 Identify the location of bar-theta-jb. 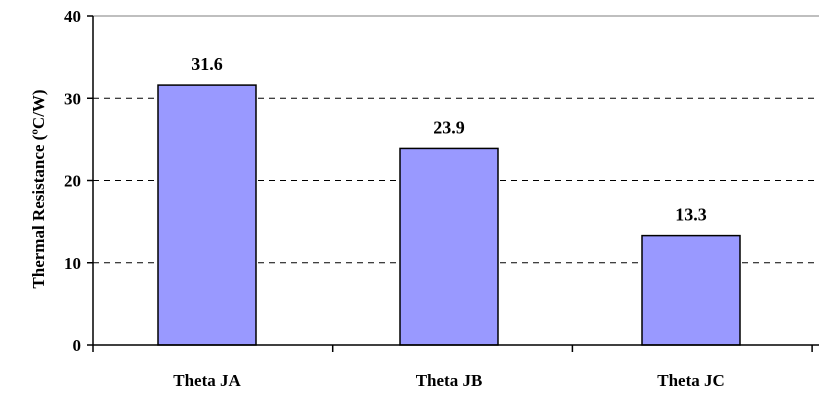
(449, 246).